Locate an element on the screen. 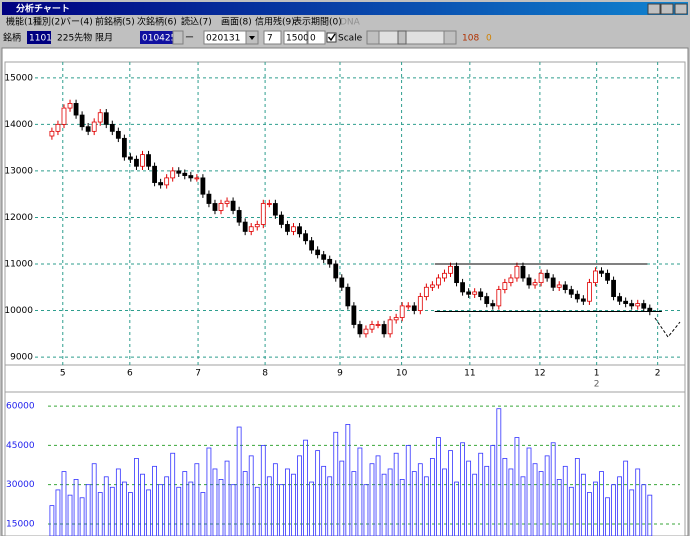 This screenshot has width=690, height=536. menu-item: 信用残(9) is located at coordinates (275, 22).